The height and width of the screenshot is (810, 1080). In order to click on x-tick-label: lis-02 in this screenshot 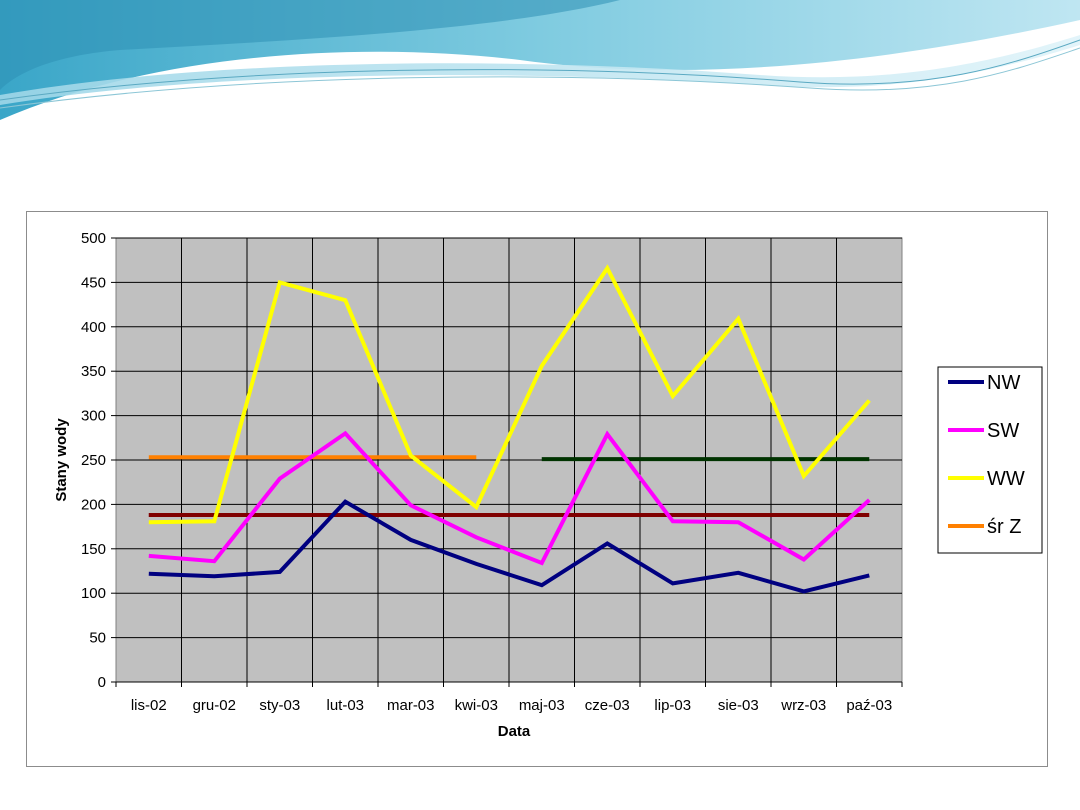, I will do `click(149, 705)`.